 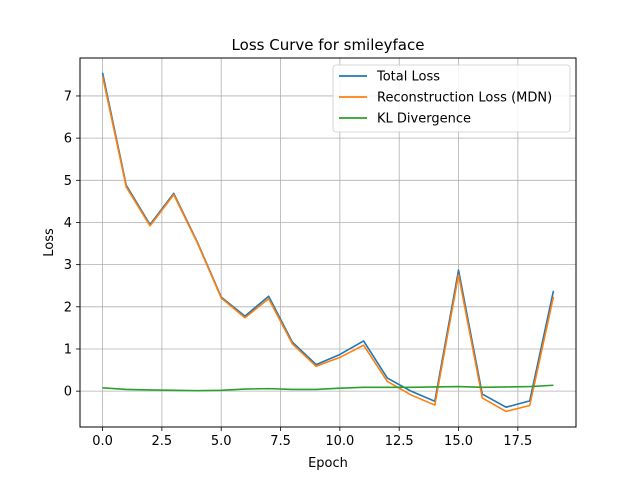 What do you see at coordinates (68, 265) in the screenshot?
I see `y-tick-label: 3` at bounding box center [68, 265].